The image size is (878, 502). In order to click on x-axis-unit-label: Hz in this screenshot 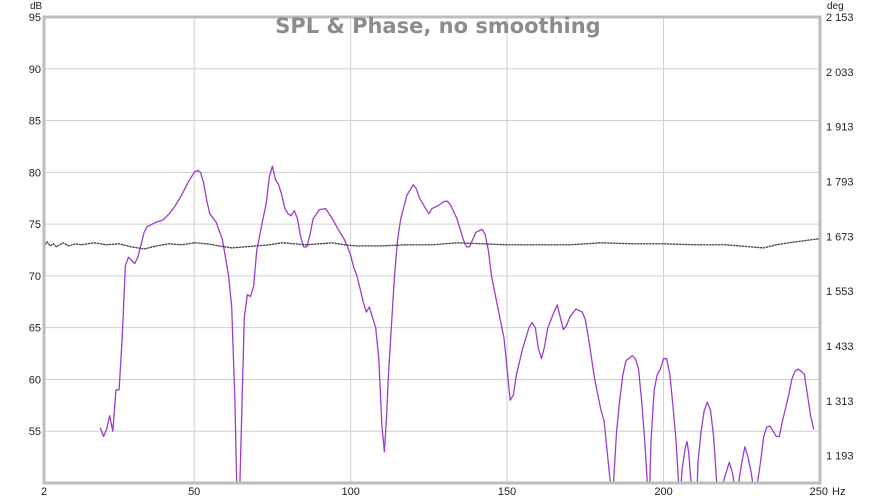, I will do `click(838, 492)`.